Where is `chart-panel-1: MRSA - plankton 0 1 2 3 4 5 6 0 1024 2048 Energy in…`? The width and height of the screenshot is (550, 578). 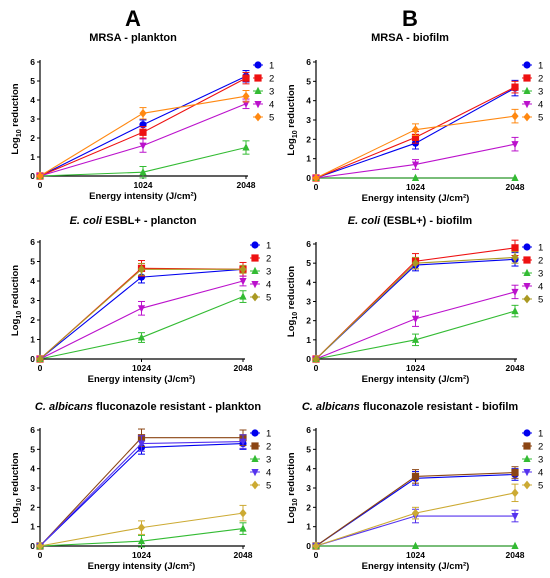 chart-panel-1: MRSA - plankton 0 1 2 3 4 5 6 0 1024 2048 Energy in… is located at coordinates (142, 117).